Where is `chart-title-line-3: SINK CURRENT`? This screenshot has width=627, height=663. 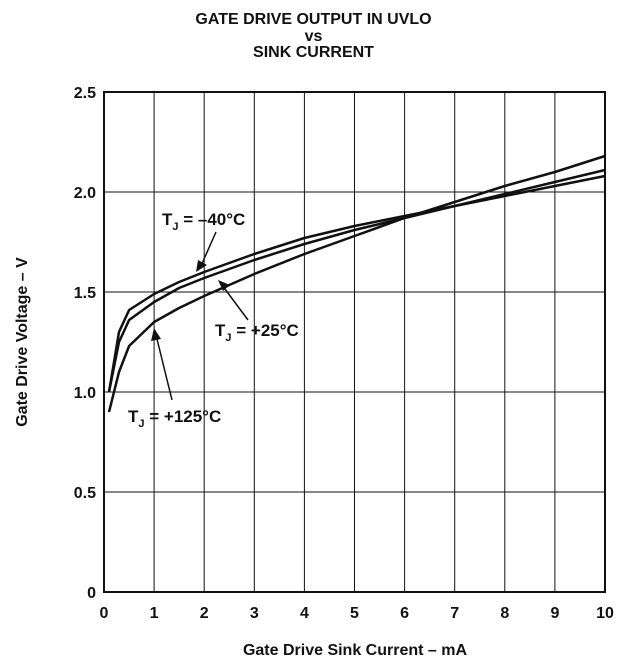
chart-title-line-3: SINK CURRENT is located at coordinates (313, 52).